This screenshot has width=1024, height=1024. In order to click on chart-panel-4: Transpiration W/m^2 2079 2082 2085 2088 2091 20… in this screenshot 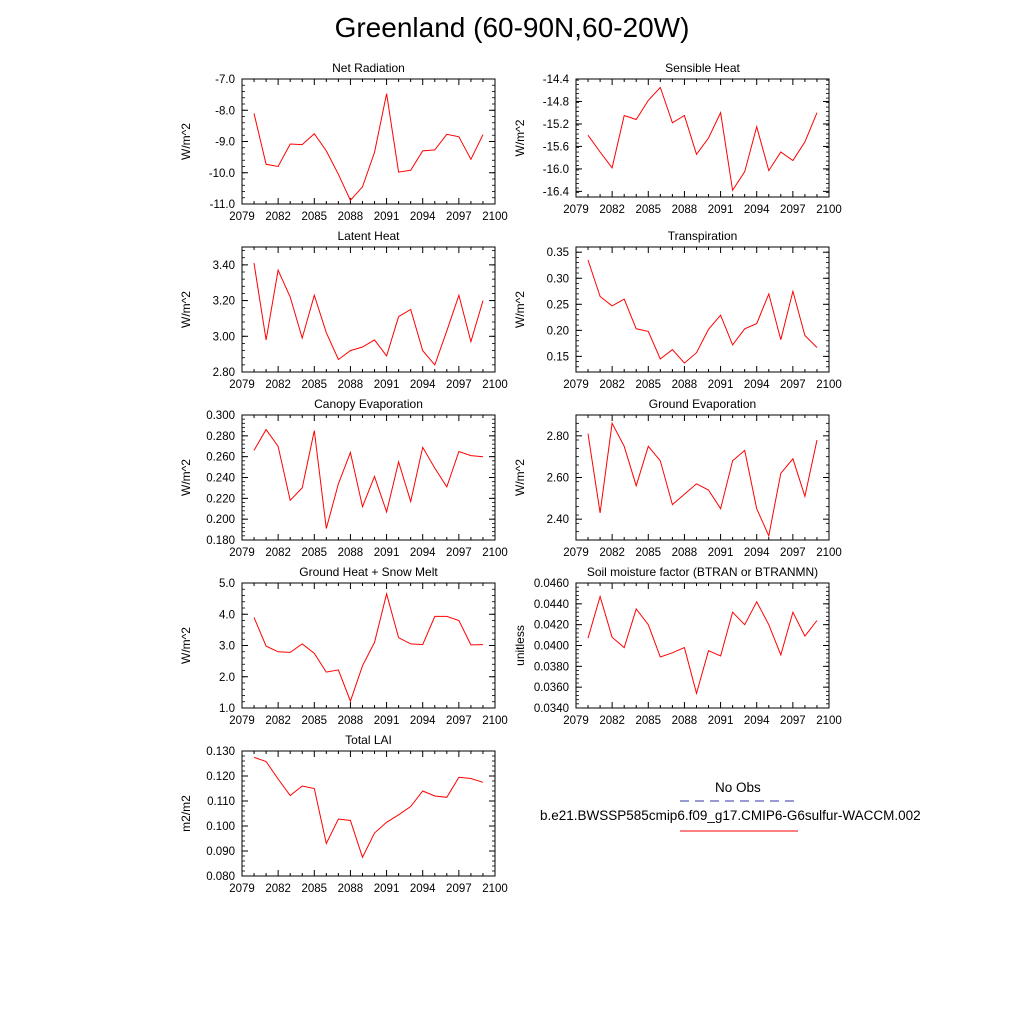, I will do `click(677, 310)`.